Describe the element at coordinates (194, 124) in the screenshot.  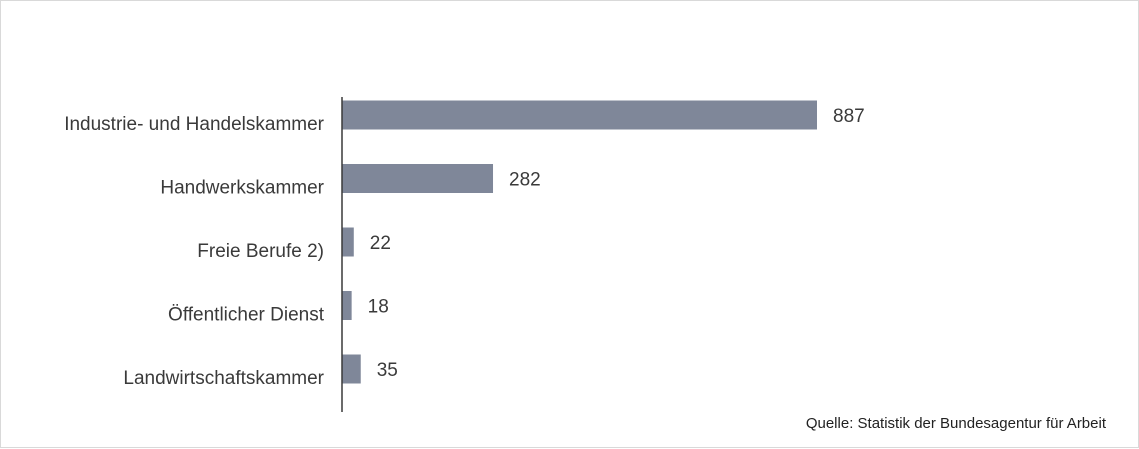
I see `category-label-0: Industrie- und Handelskammer` at that location.